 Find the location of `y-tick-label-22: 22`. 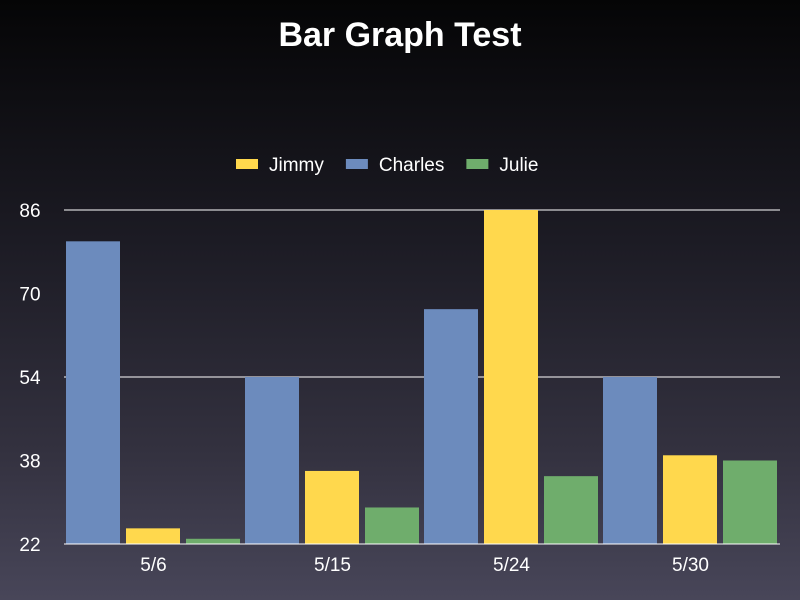

y-tick-label-22: 22 is located at coordinates (29, 545).